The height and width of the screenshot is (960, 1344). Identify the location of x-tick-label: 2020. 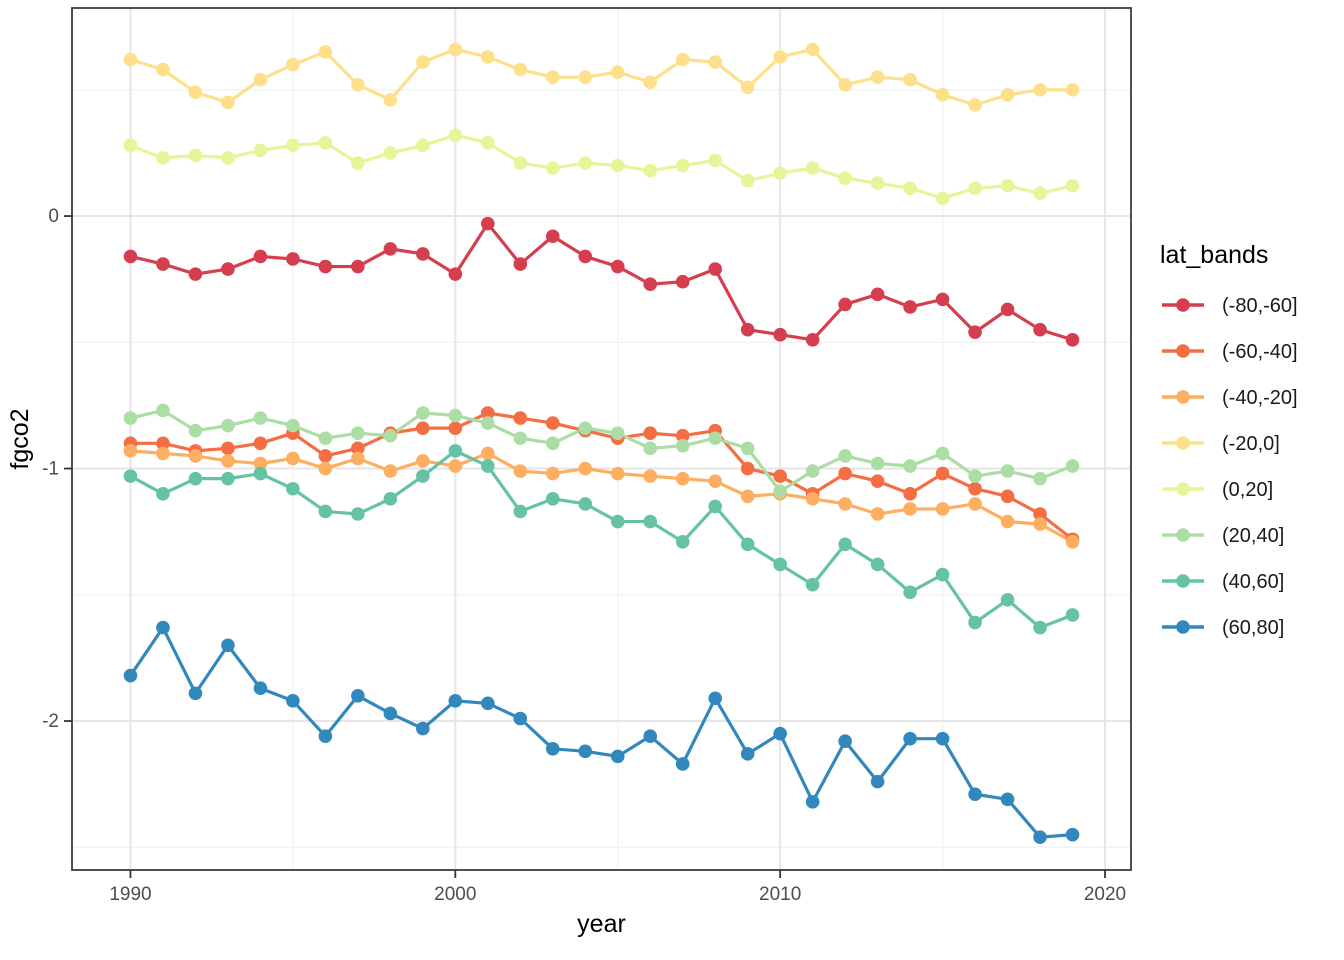
(1105, 894).